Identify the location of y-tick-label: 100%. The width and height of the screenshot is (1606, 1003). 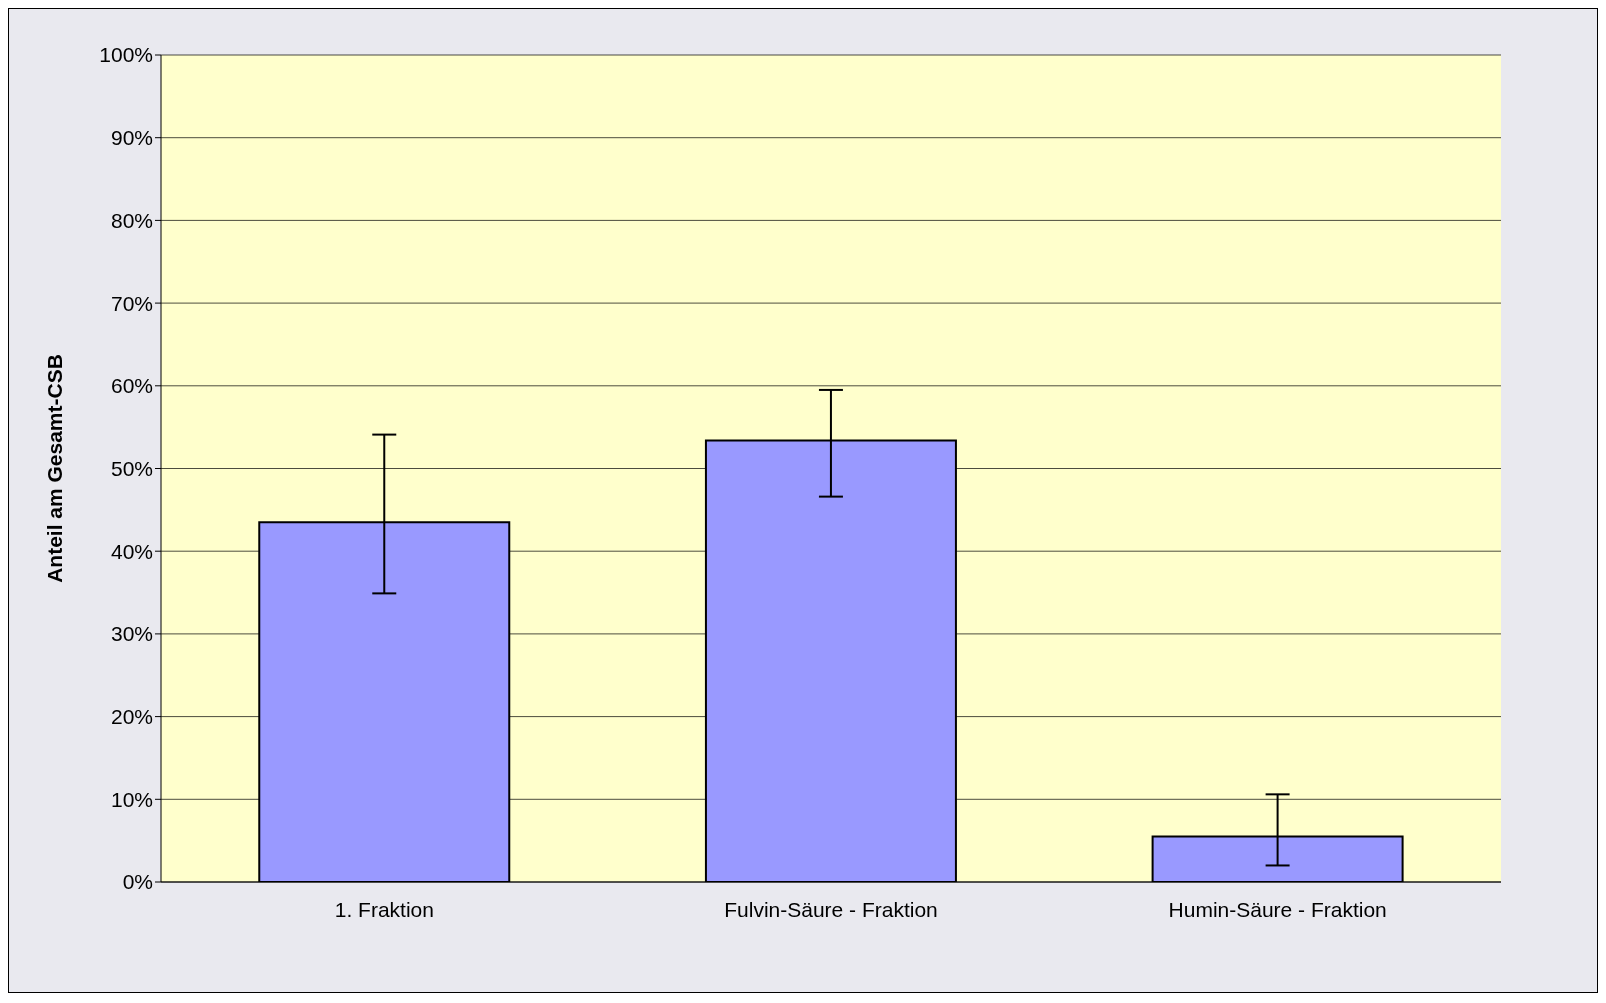
(126, 55).